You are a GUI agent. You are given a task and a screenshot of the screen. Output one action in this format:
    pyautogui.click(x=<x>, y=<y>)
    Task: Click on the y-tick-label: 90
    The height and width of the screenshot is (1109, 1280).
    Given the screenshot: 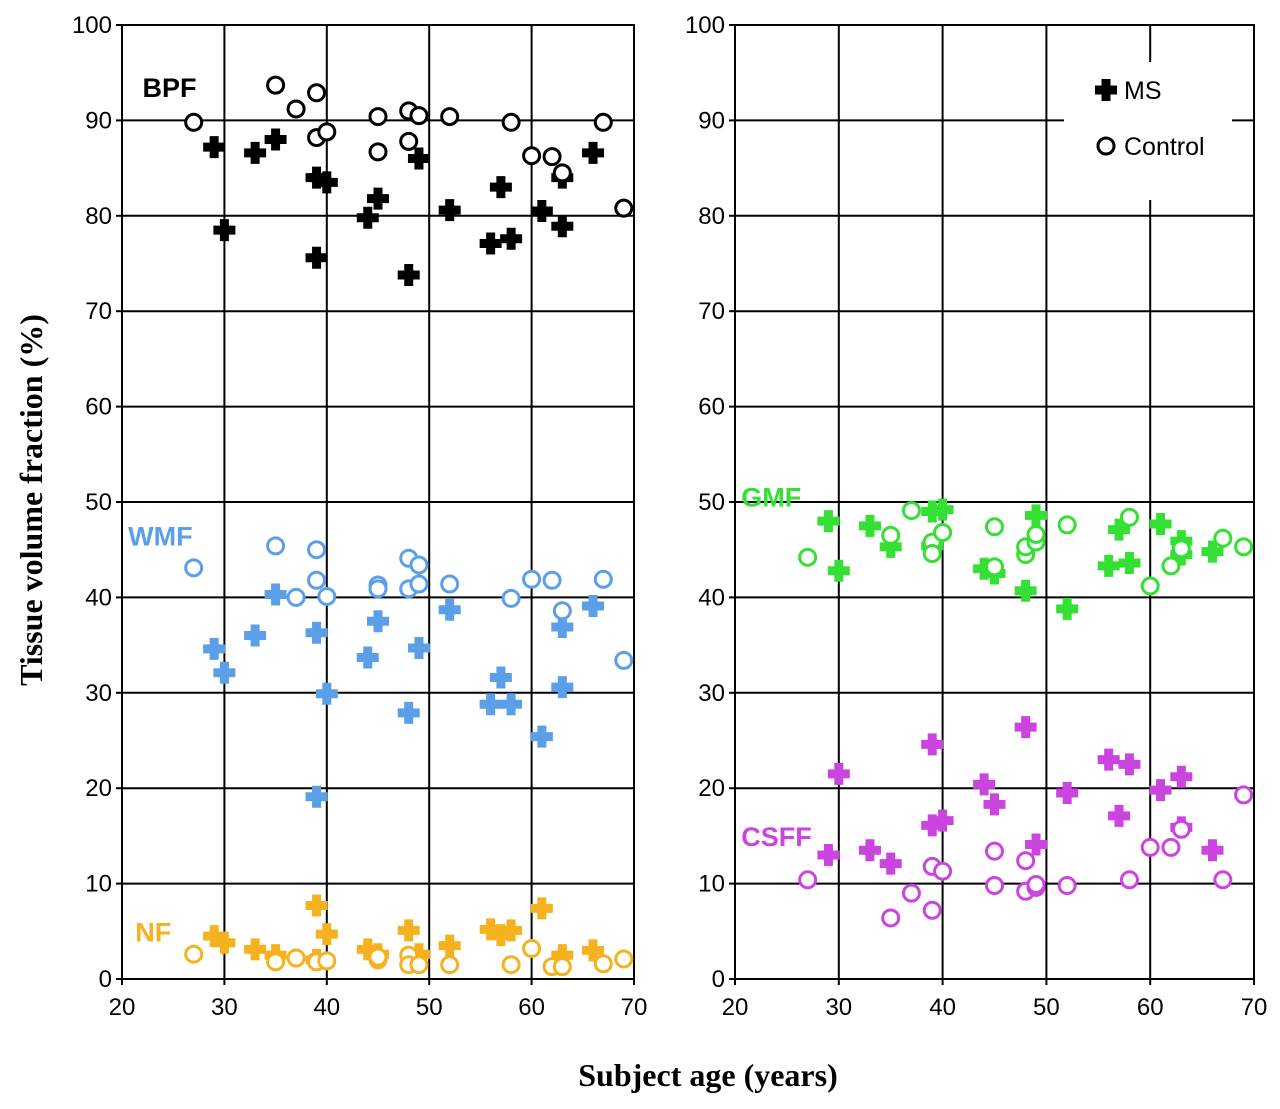 What is the action you would take?
    pyautogui.click(x=711, y=120)
    